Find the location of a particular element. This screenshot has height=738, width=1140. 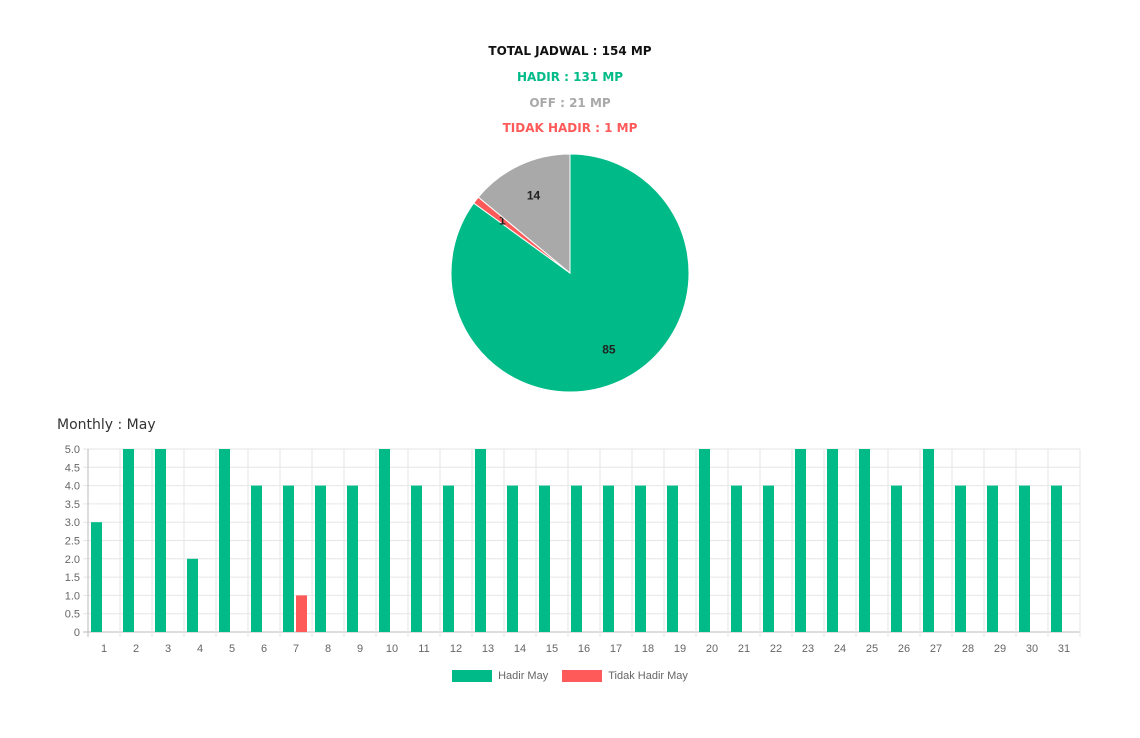

x-tick-label: 9 is located at coordinates (360, 649).